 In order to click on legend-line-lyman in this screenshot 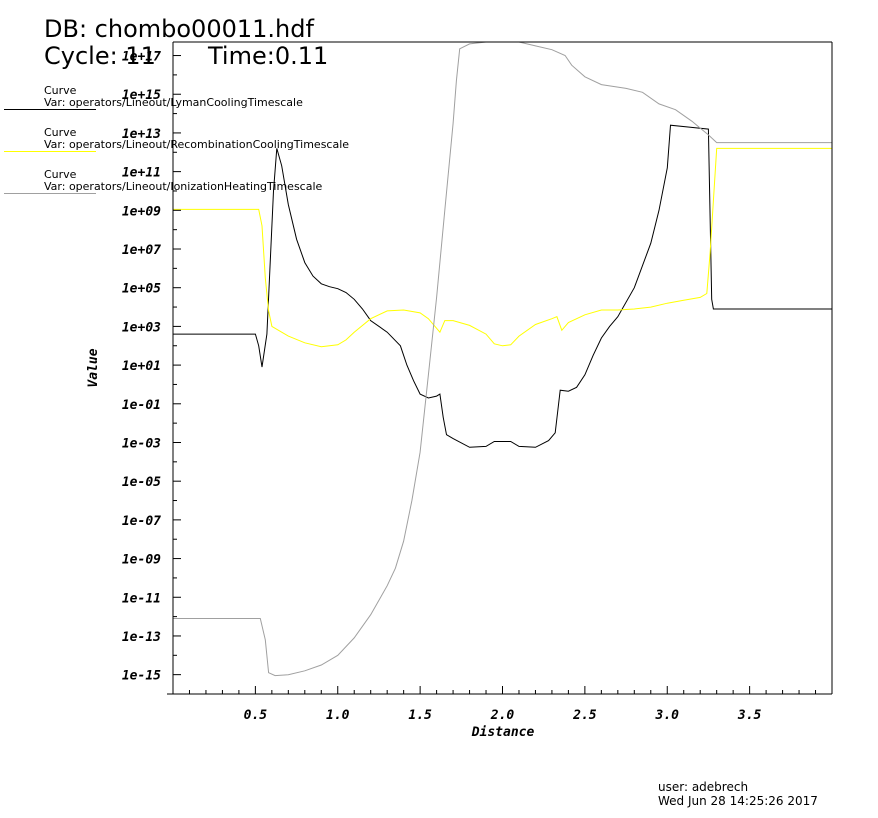, I will do `click(50, 109)`.